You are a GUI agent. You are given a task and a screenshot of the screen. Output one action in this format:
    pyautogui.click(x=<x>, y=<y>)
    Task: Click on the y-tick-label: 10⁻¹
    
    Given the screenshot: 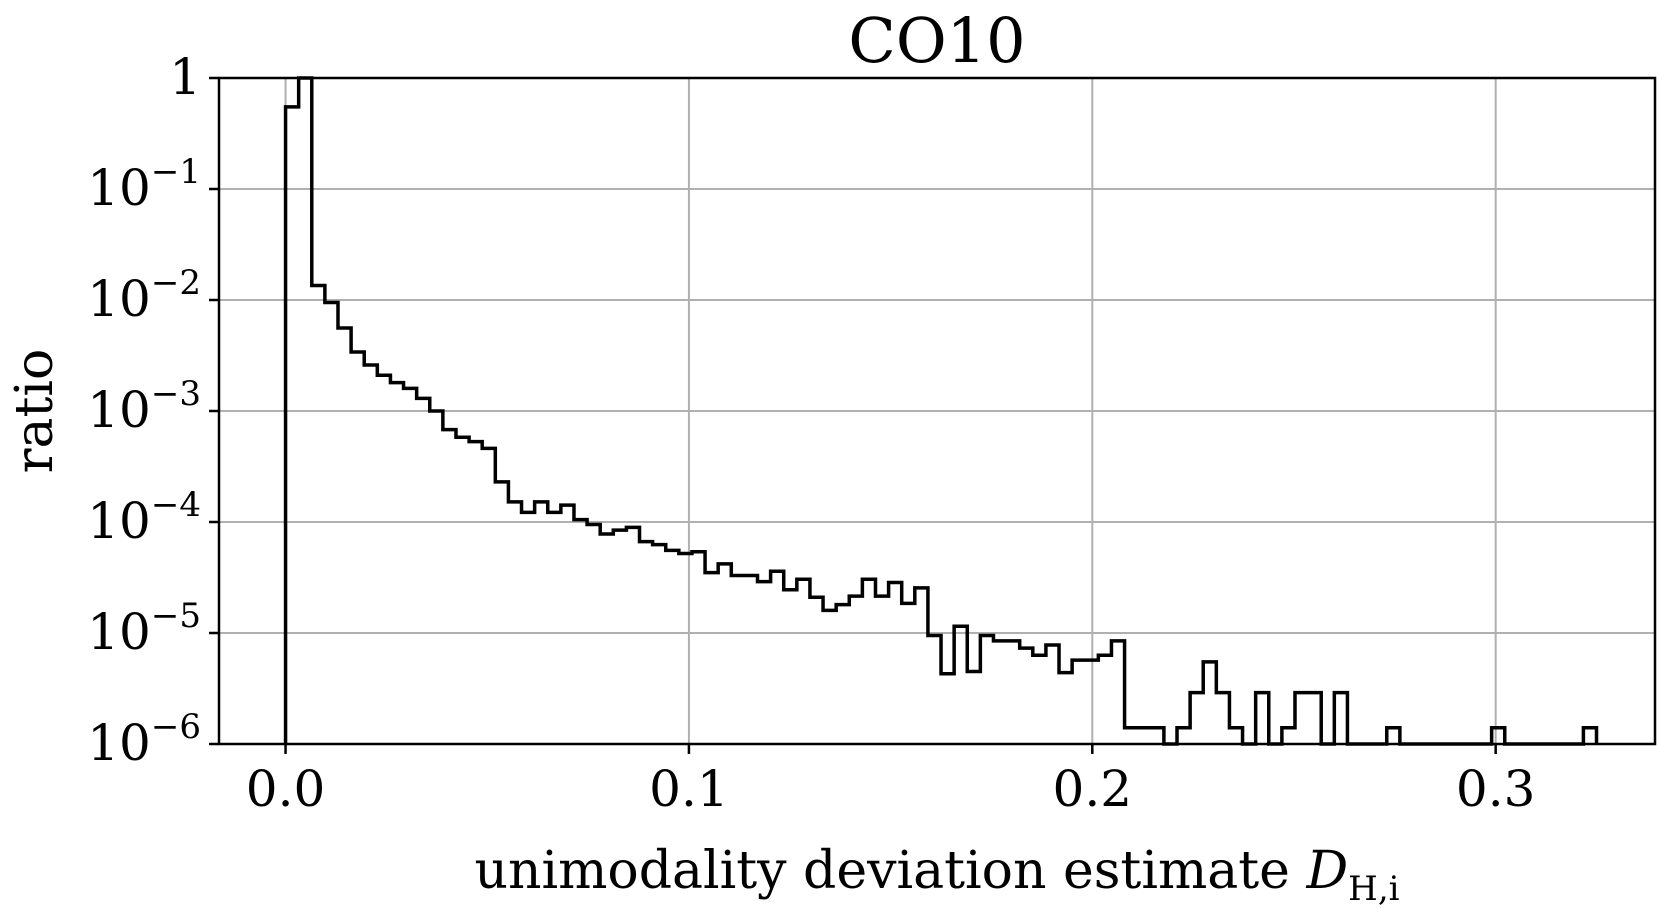 What is the action you would take?
    pyautogui.click(x=144, y=184)
    